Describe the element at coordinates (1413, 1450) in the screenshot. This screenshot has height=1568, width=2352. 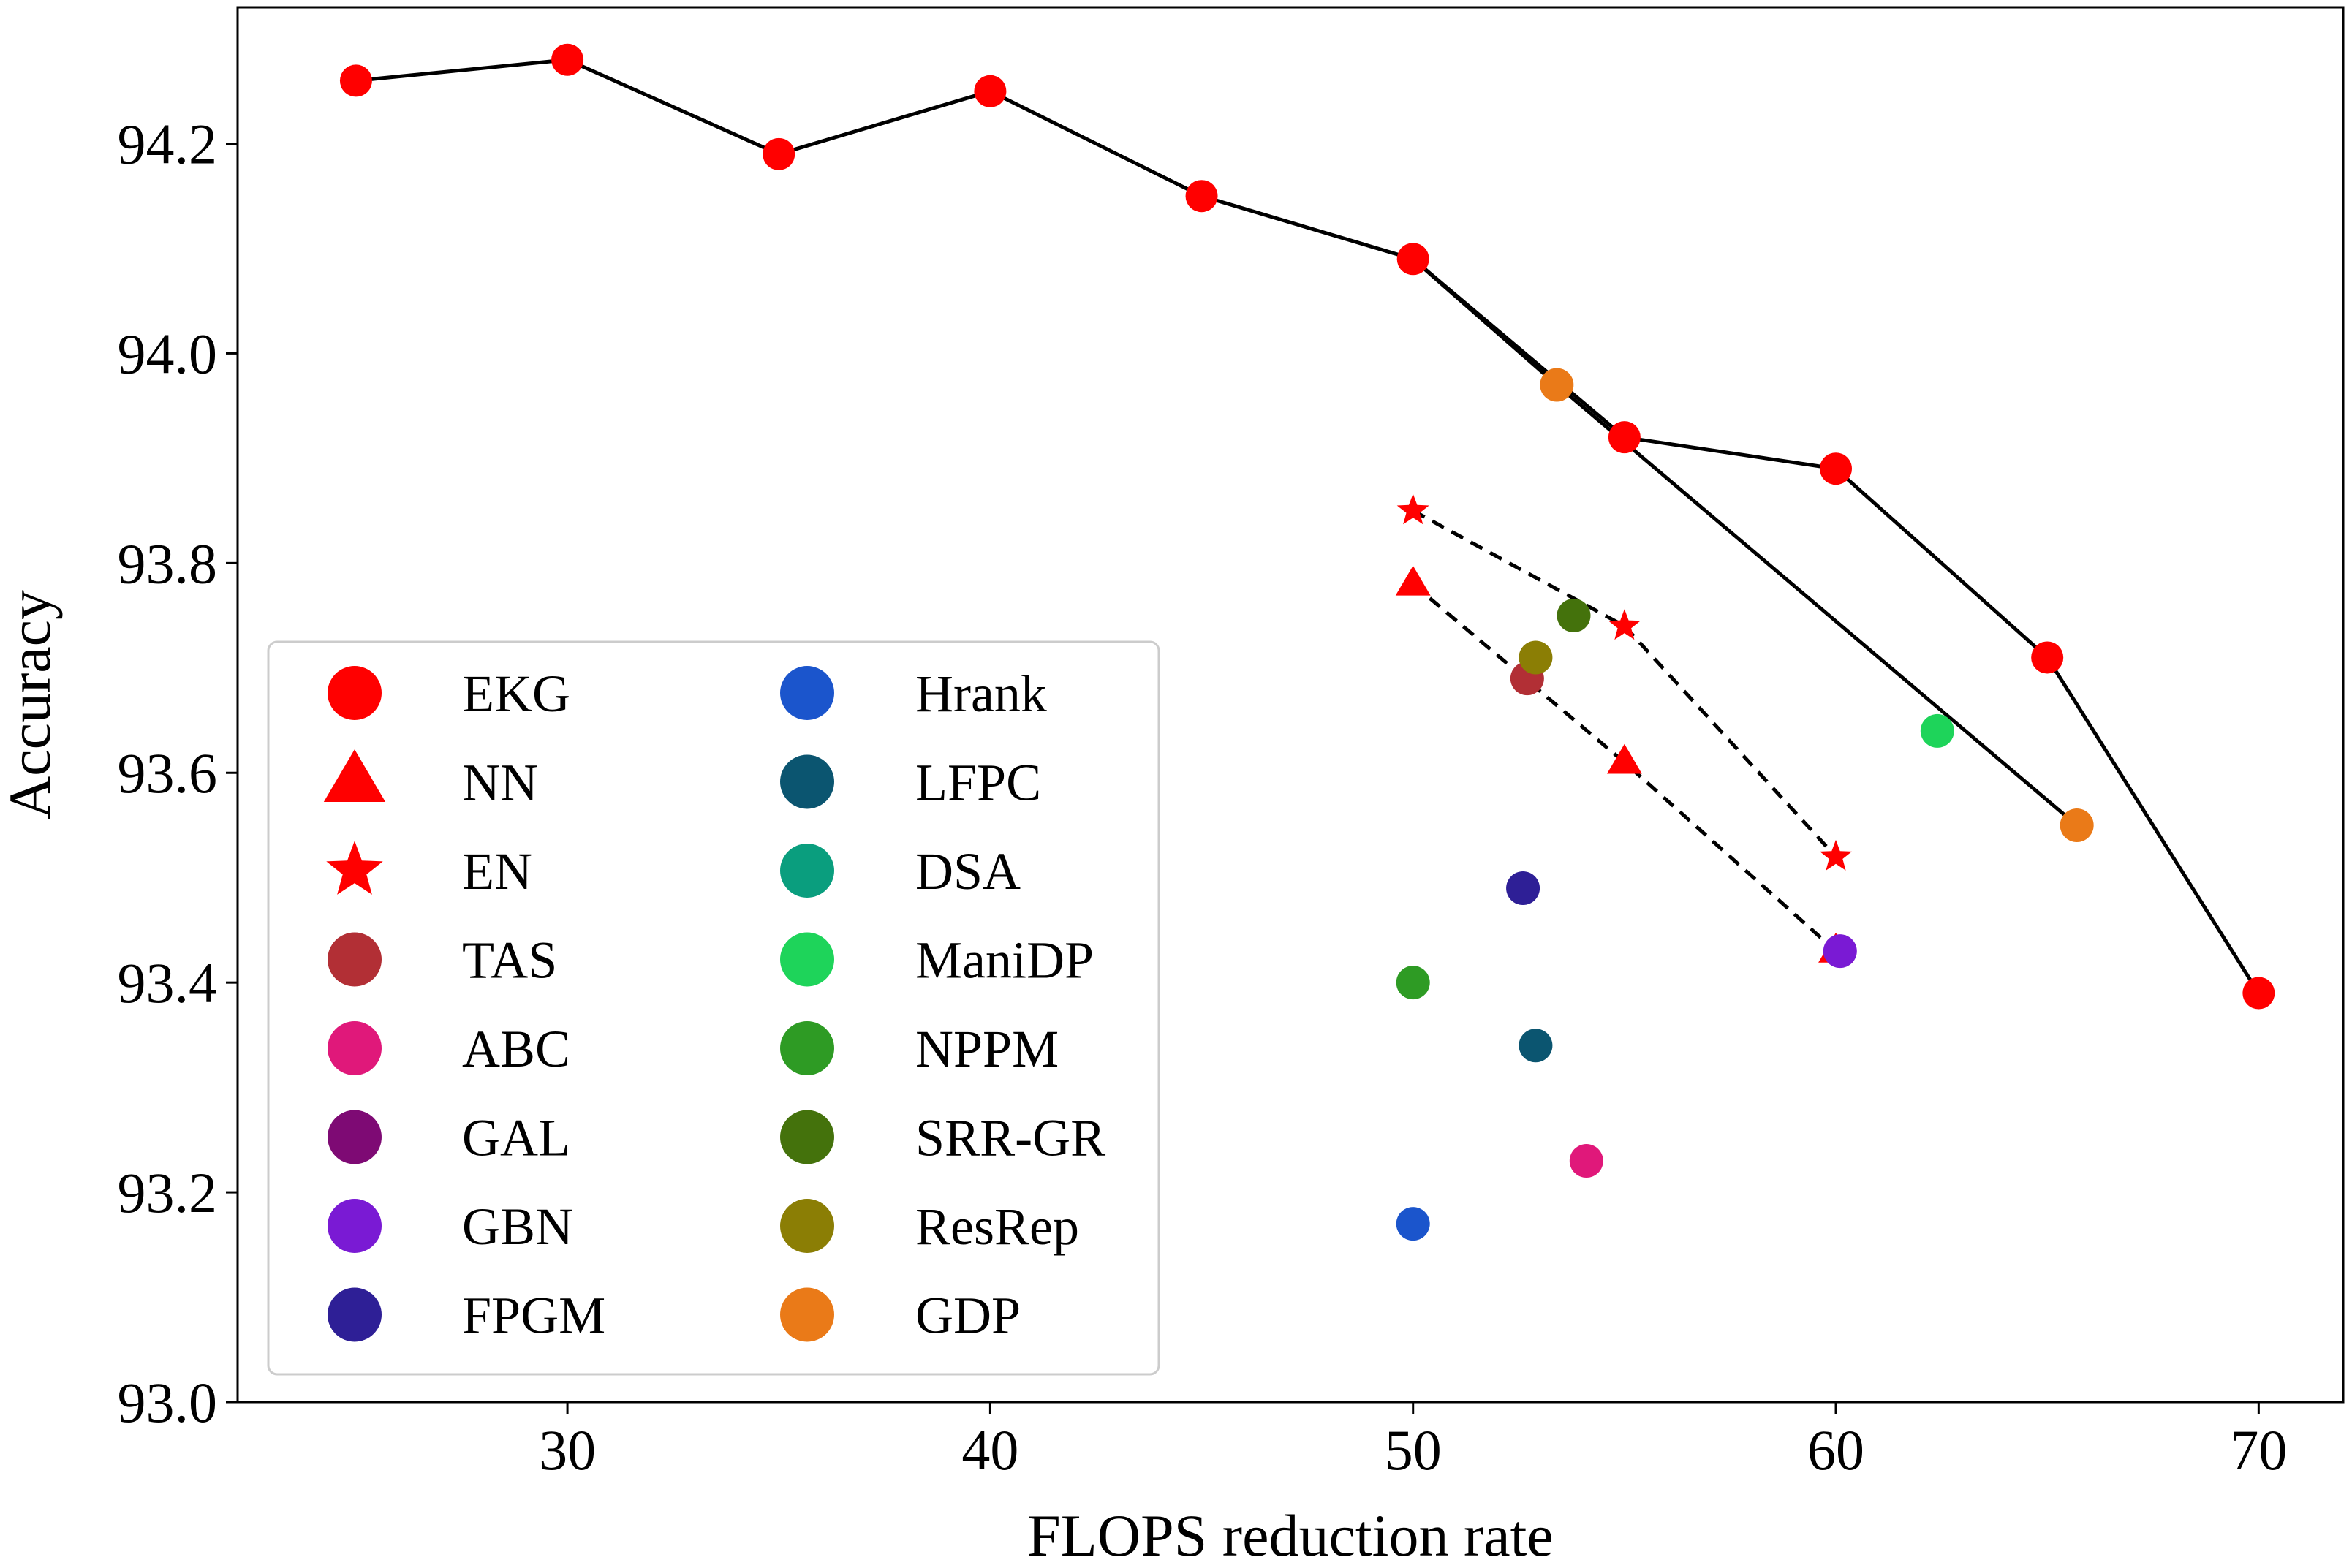
I see `x-tick-label-50: 50` at that location.